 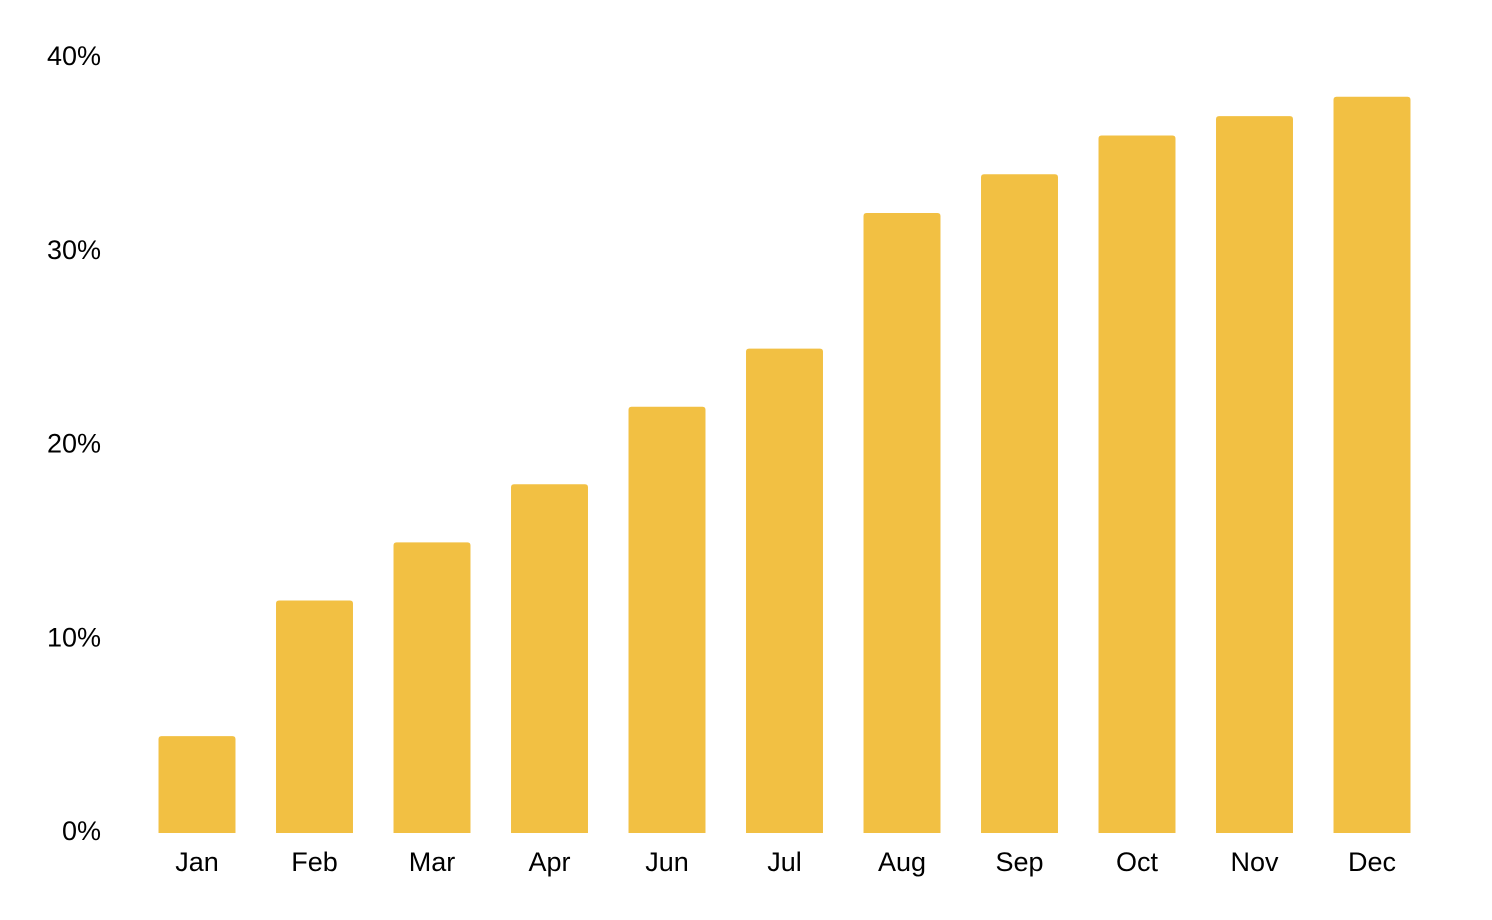 What do you see at coordinates (902, 862) in the screenshot?
I see `x-tick-label: Aug` at bounding box center [902, 862].